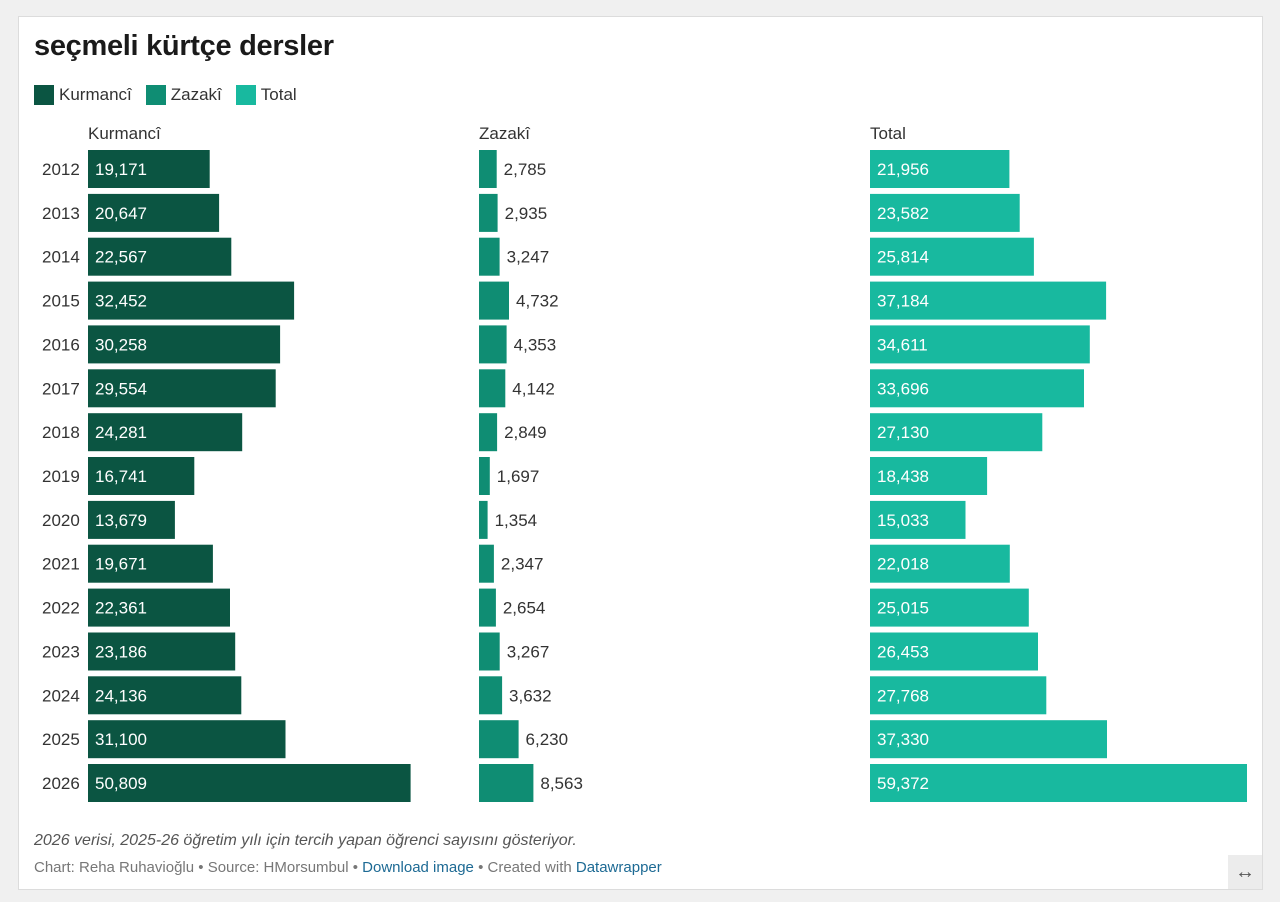 The image size is (1280, 902). What do you see at coordinates (561, 783) in the screenshot?
I see `data-label: 8,563` at bounding box center [561, 783].